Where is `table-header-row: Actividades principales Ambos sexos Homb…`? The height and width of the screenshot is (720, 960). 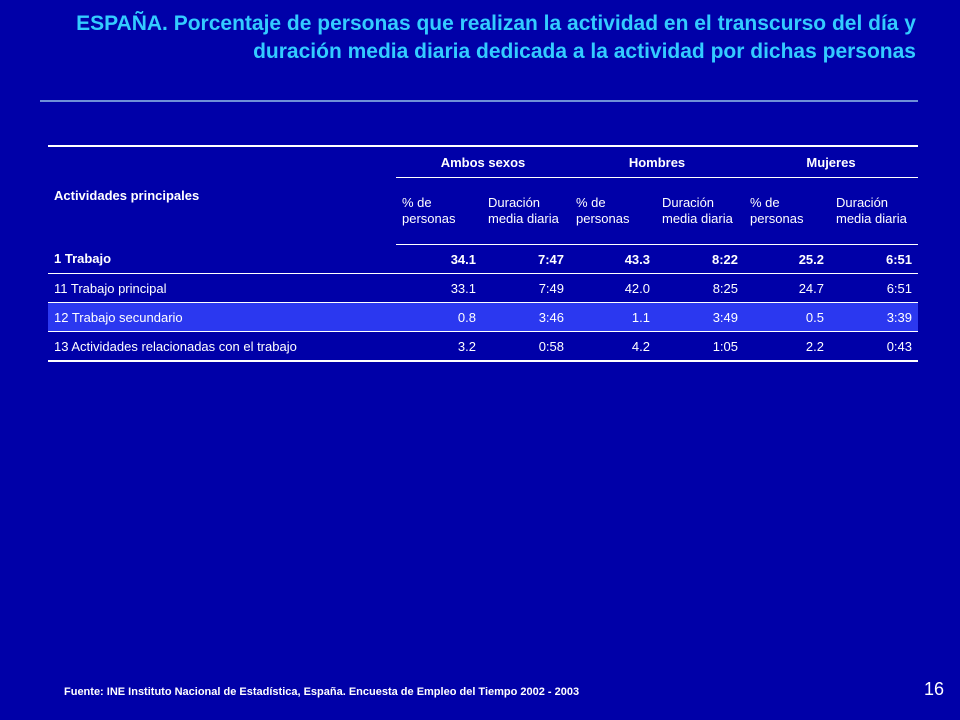 table-header-row: Actividades principales Ambos sexos Homb… is located at coordinates (483, 195).